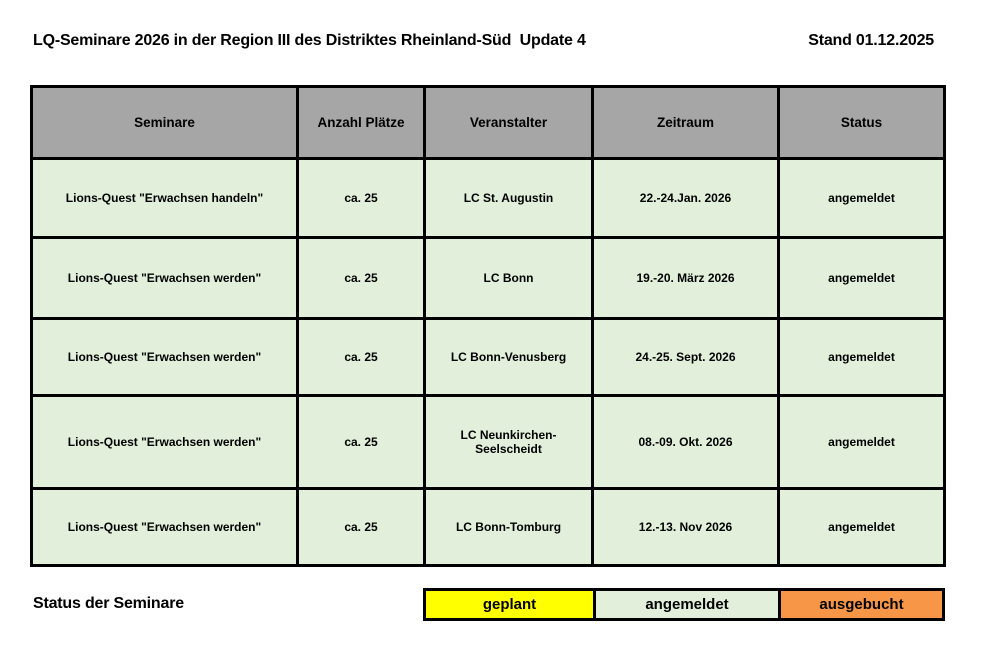 This screenshot has height=669, width=1000. Describe the element at coordinates (685, 357) in the screenshot. I see `cell-zeitraum: 24.-25. Sept. 2026` at that location.